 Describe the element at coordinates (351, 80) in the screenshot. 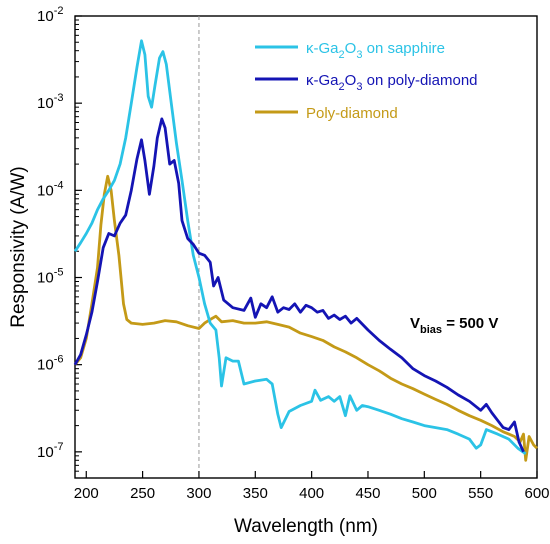

I see `legend-label-poly-diamond-film-part-b: O` at that location.